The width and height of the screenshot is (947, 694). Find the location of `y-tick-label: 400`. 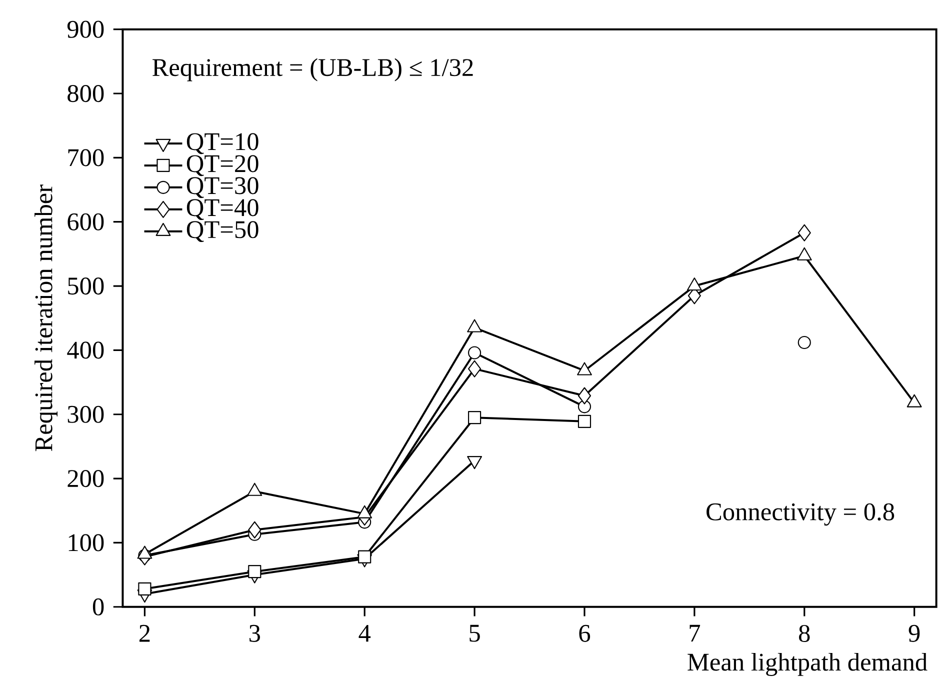

y-tick-label: 400 is located at coordinates (85, 350).